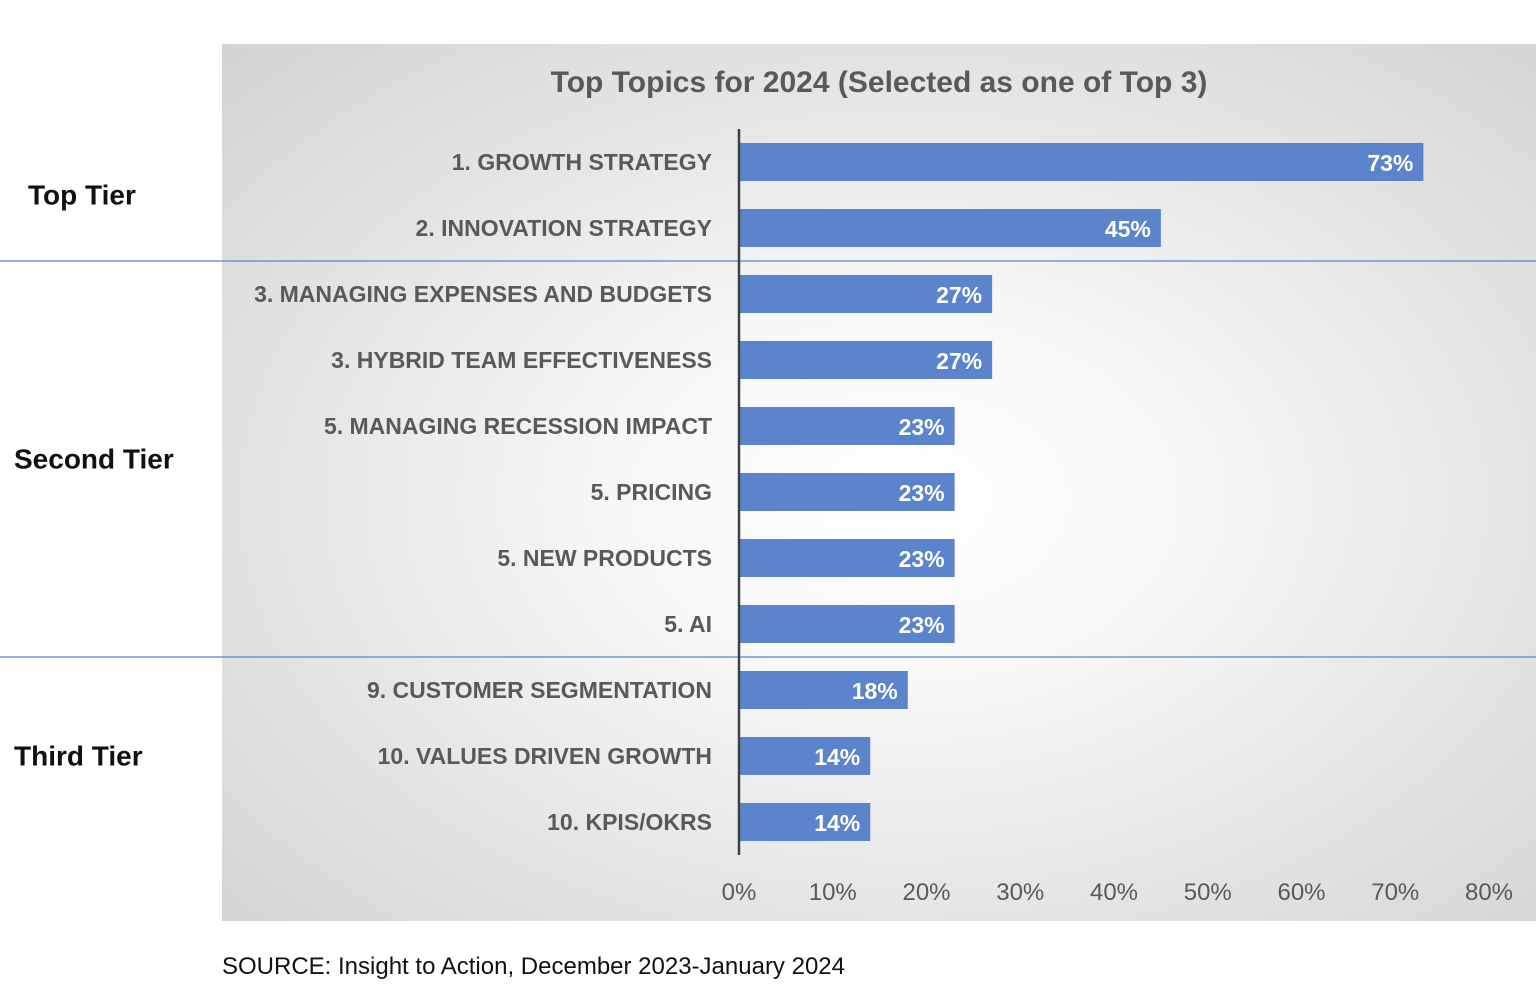 This screenshot has height=1005, width=1536. What do you see at coordinates (582, 162) in the screenshot?
I see `category-label: 1. GROWTH STRATEGY` at bounding box center [582, 162].